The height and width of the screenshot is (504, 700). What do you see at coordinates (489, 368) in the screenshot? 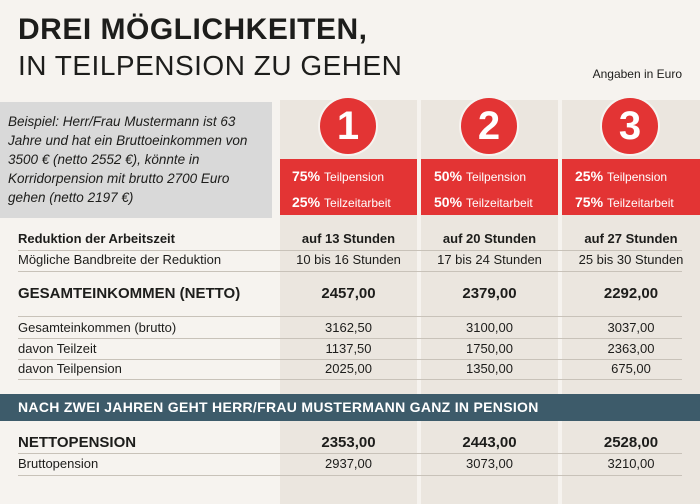
I see `row-value: 1350,00` at bounding box center [489, 368].